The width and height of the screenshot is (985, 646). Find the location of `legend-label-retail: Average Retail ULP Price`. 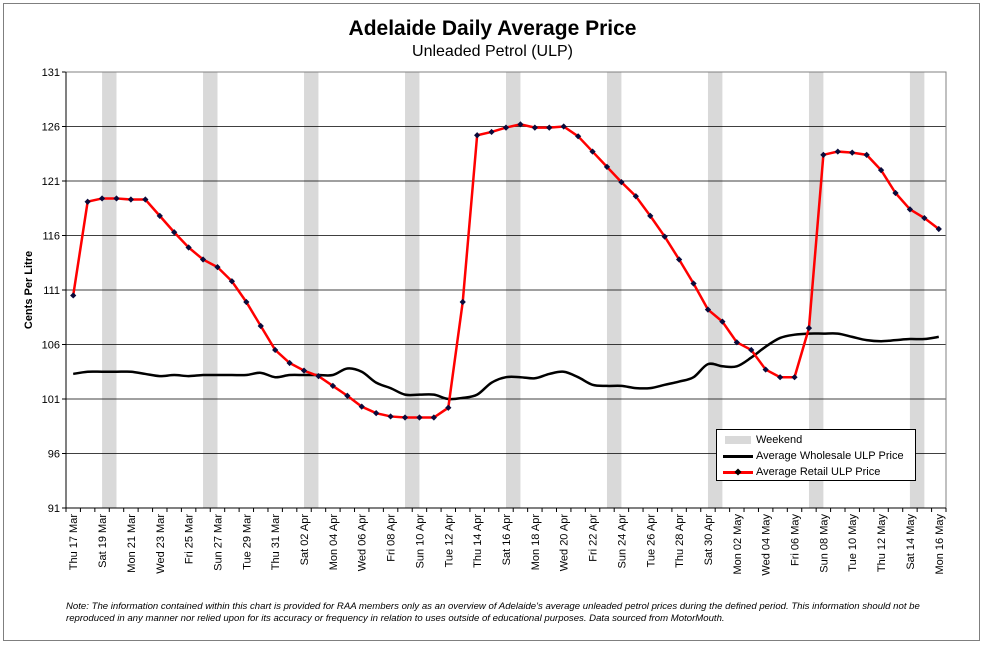

legend-label-retail: Average Retail ULP Price is located at coordinates (818, 472).